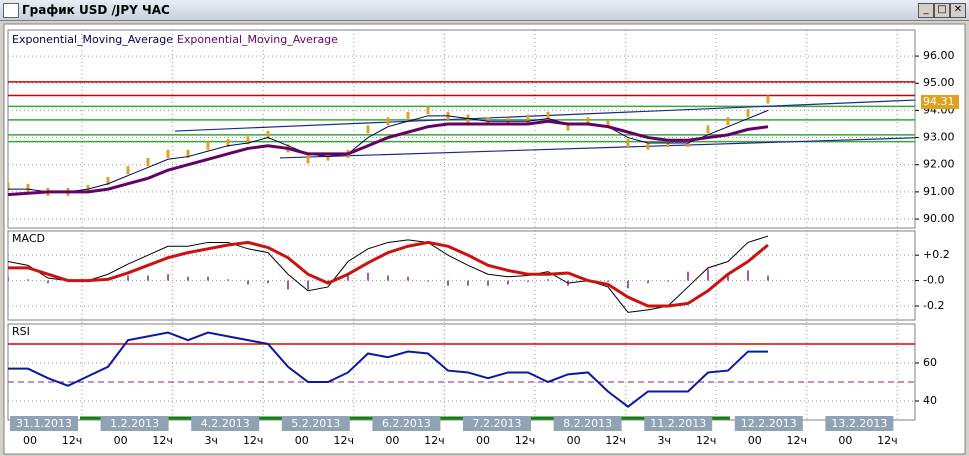 The image size is (969, 456). I want to click on date-label: 5.2.2013, so click(315, 423).